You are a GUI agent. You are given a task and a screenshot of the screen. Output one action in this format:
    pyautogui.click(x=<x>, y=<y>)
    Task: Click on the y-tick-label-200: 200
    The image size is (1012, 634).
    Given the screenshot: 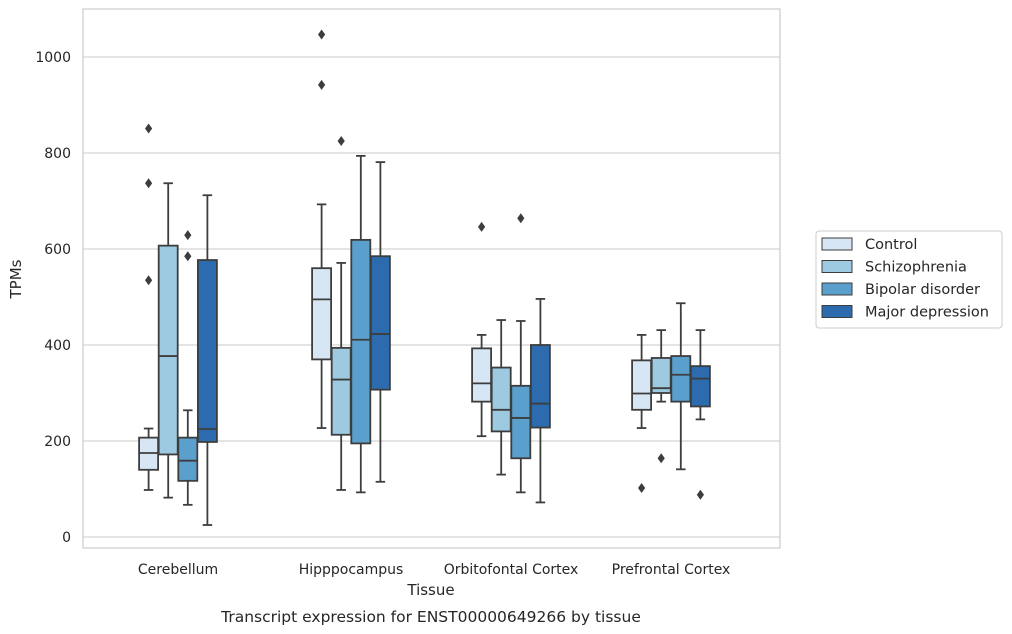 What is the action you would take?
    pyautogui.click(x=57, y=442)
    